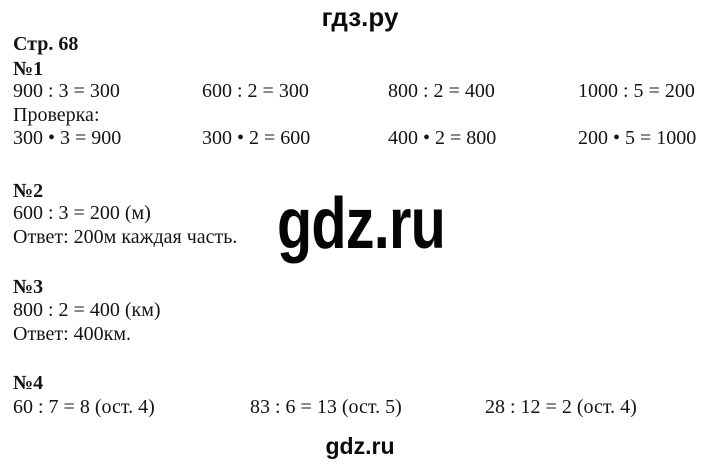  I want to click on equation: 300 • 3 = 900, so click(67, 138).